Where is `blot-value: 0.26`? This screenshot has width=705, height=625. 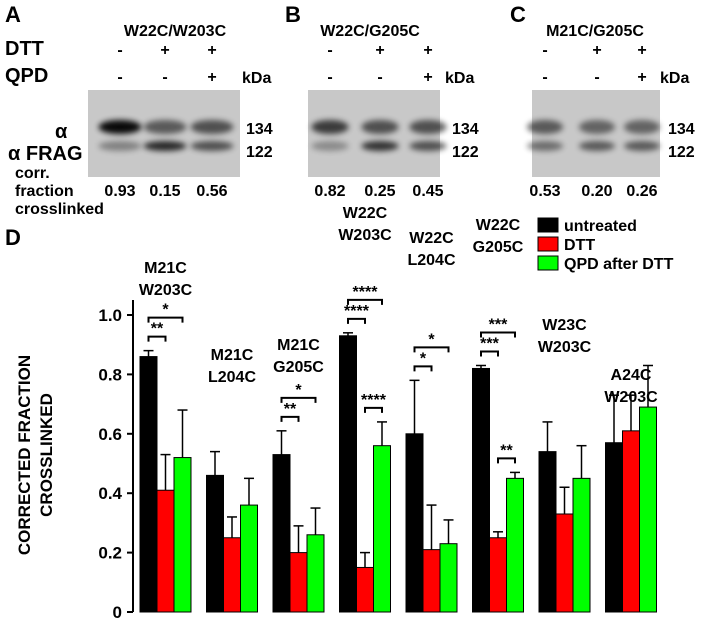
blot-value: 0.26 is located at coordinates (641, 191).